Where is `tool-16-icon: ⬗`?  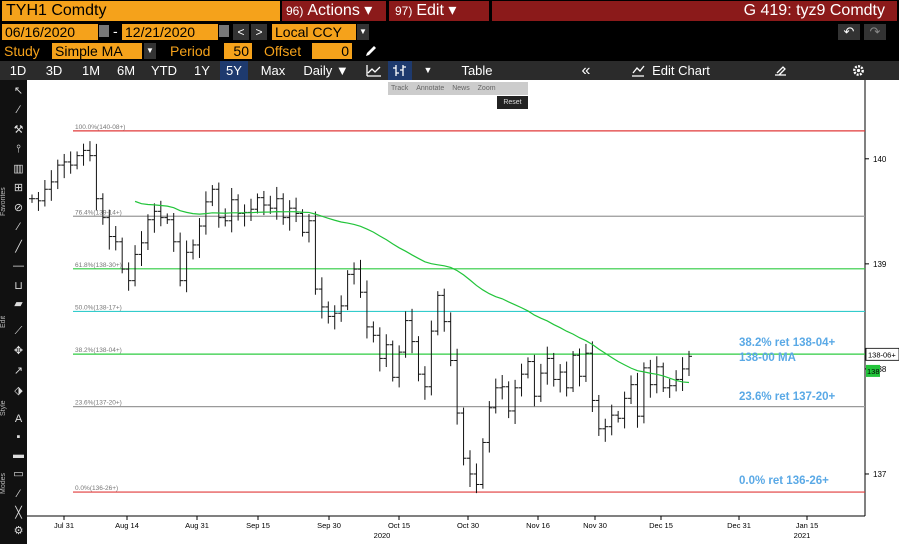
tool-16-icon: ⬗ is located at coordinates (18, 391).